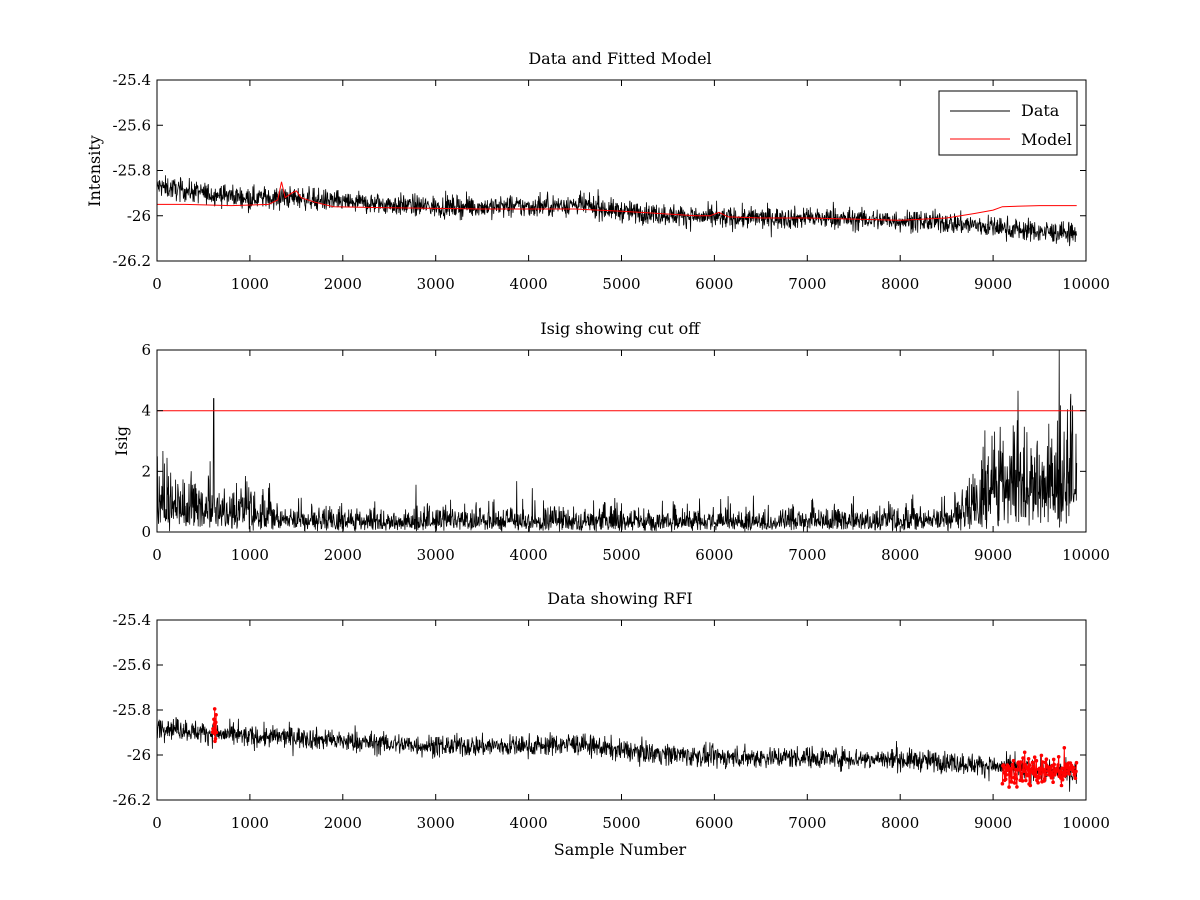 Image resolution: width=1200 pixels, height=900 pixels. I want to click on y-tick-label: 2, so click(146, 471).